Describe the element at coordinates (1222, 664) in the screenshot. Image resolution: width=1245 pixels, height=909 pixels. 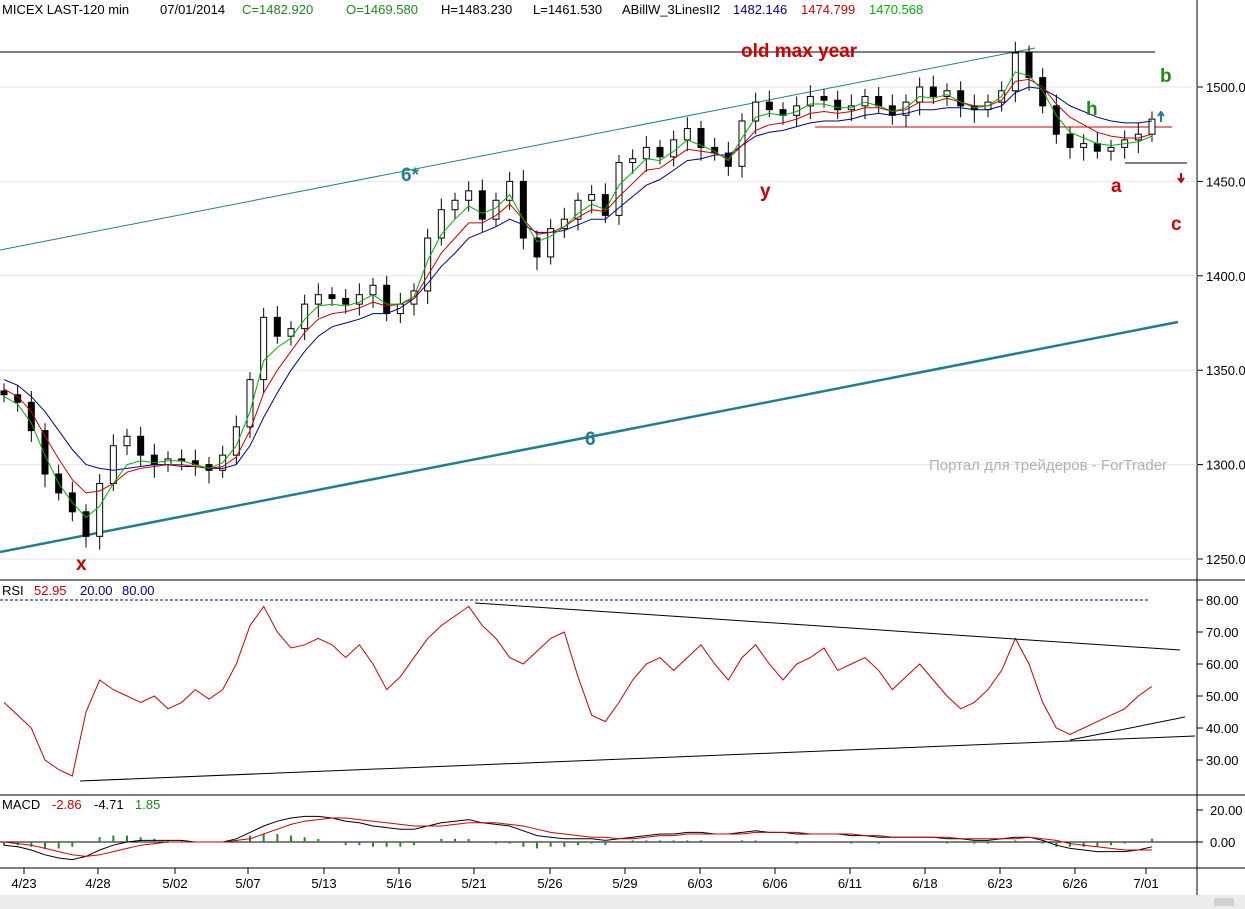
I see `rsi-tick-label: 60.00` at that location.